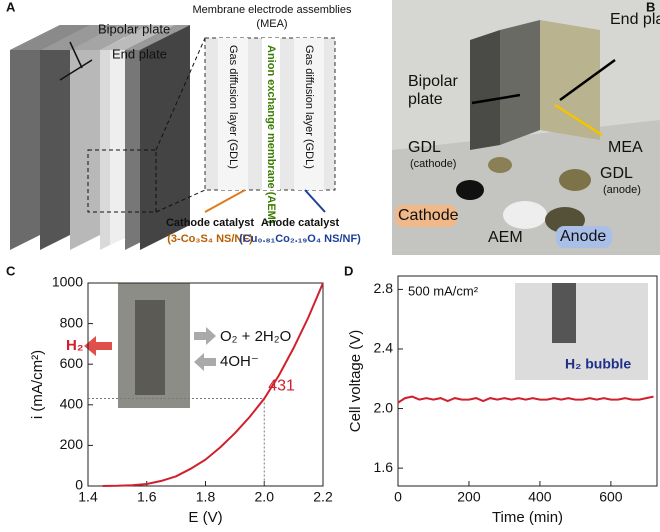 This screenshot has width=660, height=532. I want to click on x-tick-label: 200, so click(469, 497).